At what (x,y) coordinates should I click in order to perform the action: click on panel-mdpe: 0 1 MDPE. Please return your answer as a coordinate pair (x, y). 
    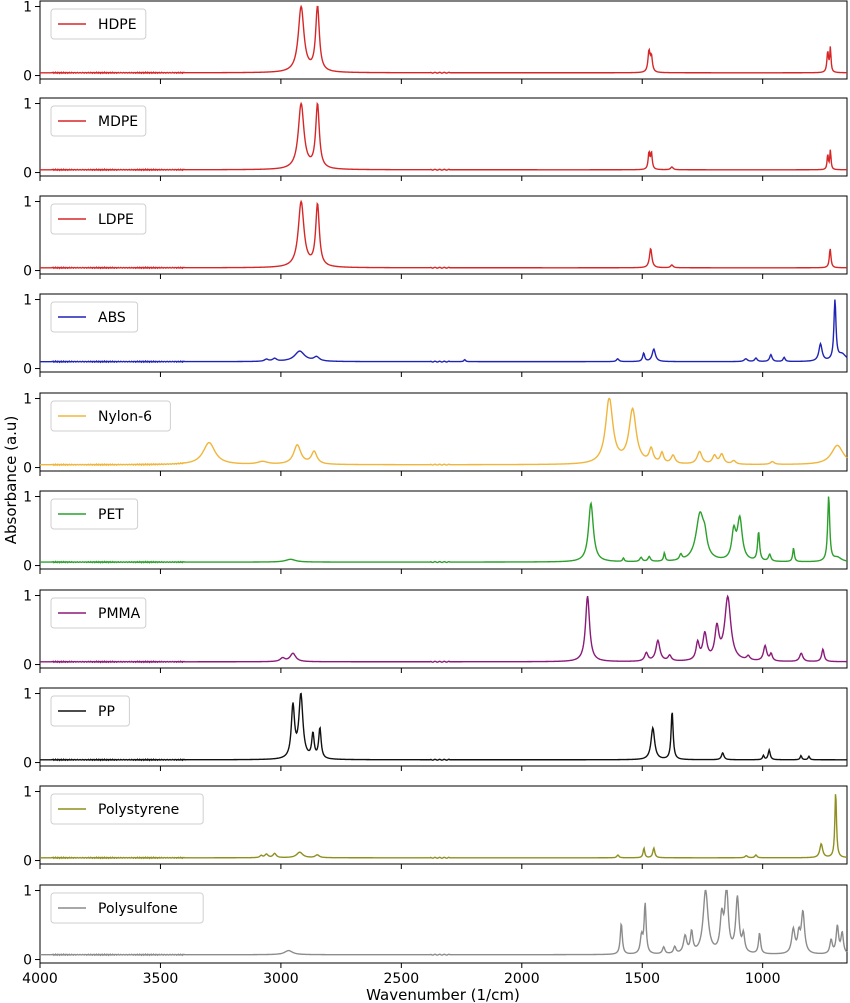
    Looking at the image, I should click on (435, 139).